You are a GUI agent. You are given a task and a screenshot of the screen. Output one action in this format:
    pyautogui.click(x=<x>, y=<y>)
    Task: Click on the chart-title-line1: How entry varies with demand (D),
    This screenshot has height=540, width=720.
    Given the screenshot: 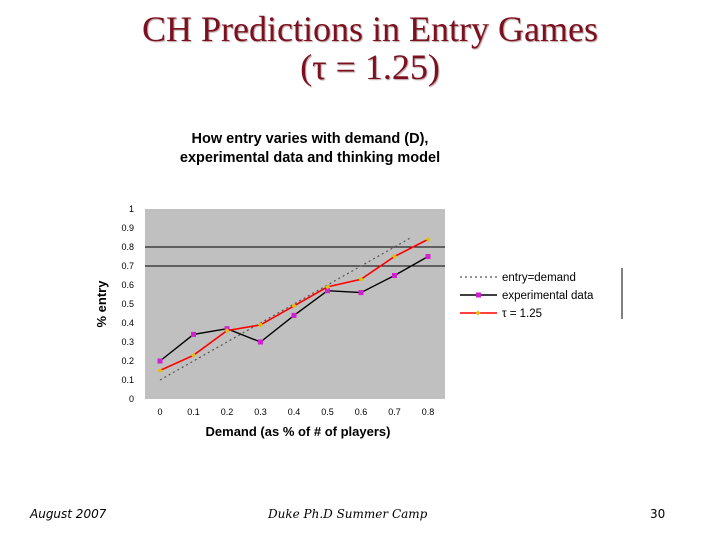 What is the action you would take?
    pyautogui.click(x=310, y=139)
    